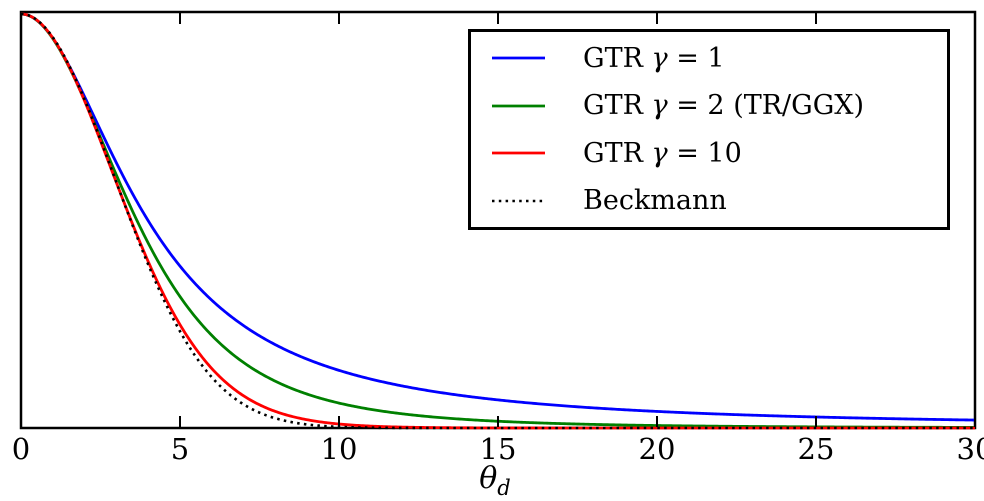  What do you see at coordinates (696, 58) in the screenshot?
I see `legend-label-text: = 1` at bounding box center [696, 58].